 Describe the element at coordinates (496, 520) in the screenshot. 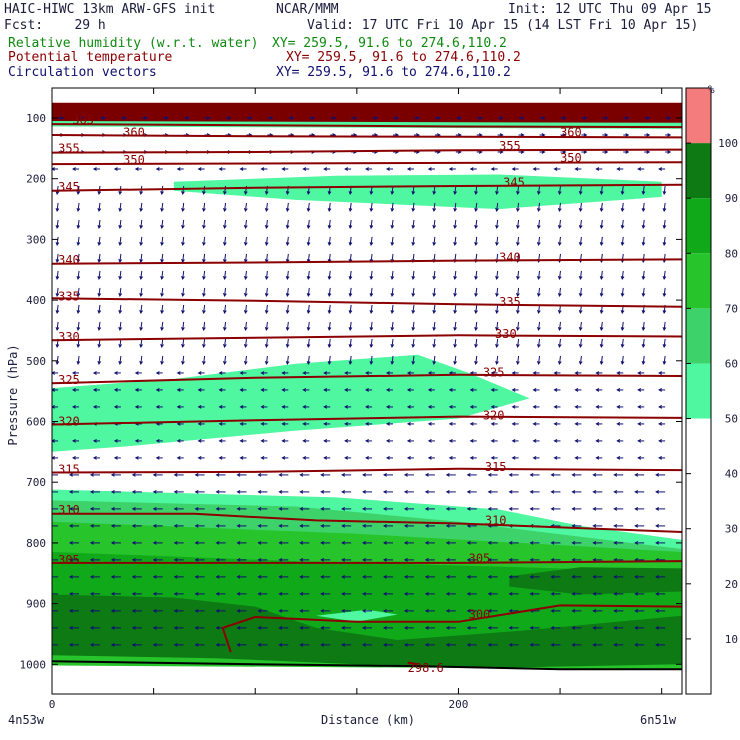

I see `theta-label-310: 310` at that location.